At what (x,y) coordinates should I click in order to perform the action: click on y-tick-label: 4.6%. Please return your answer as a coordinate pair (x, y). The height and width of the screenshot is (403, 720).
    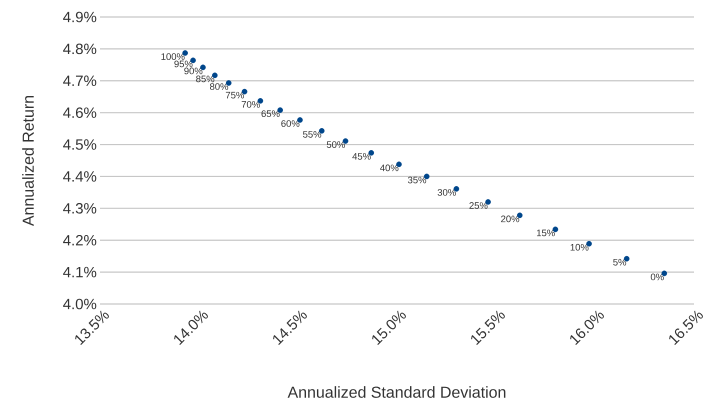
    Looking at the image, I should click on (79, 112).